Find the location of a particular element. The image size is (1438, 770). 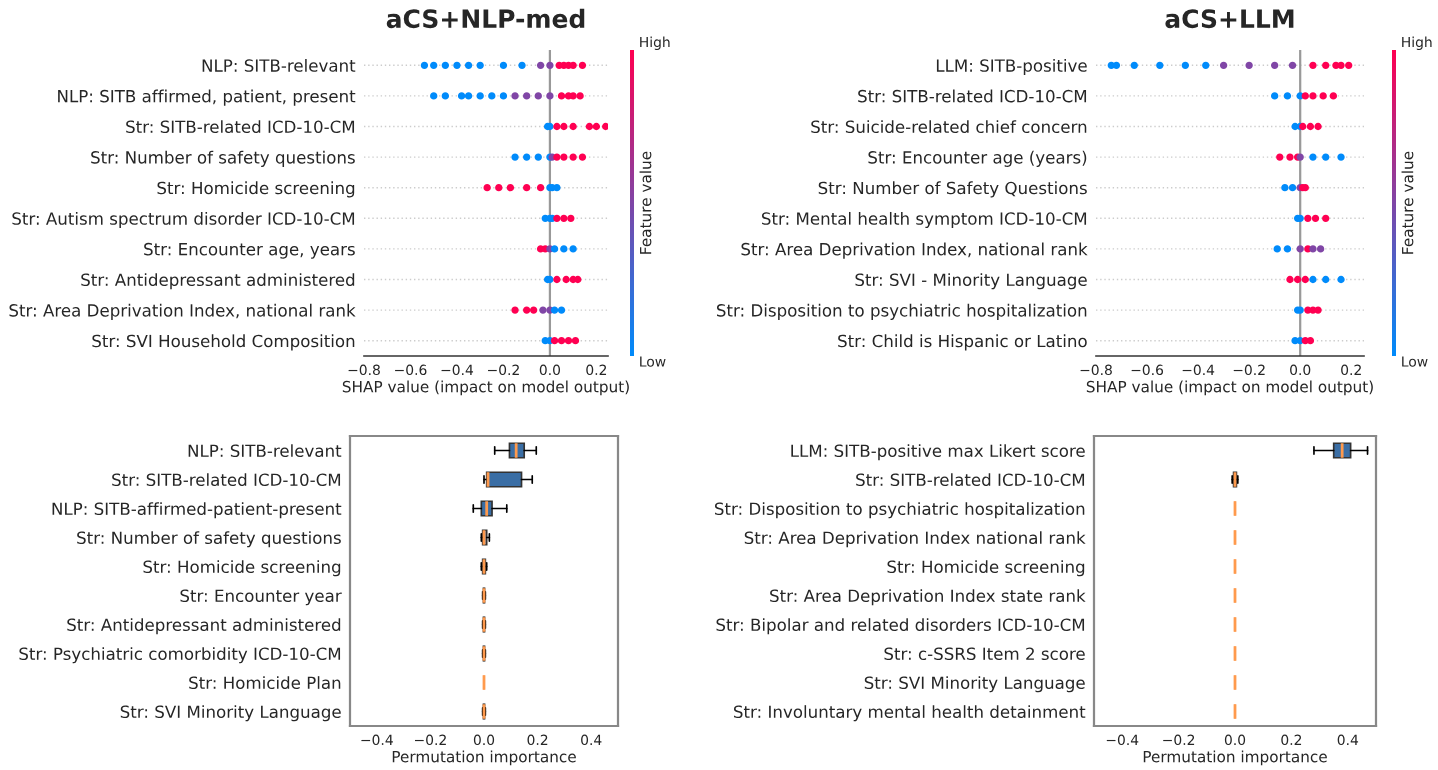

y-tick-label: LLM: SITB-positive max Likert score is located at coordinates (938, 452).